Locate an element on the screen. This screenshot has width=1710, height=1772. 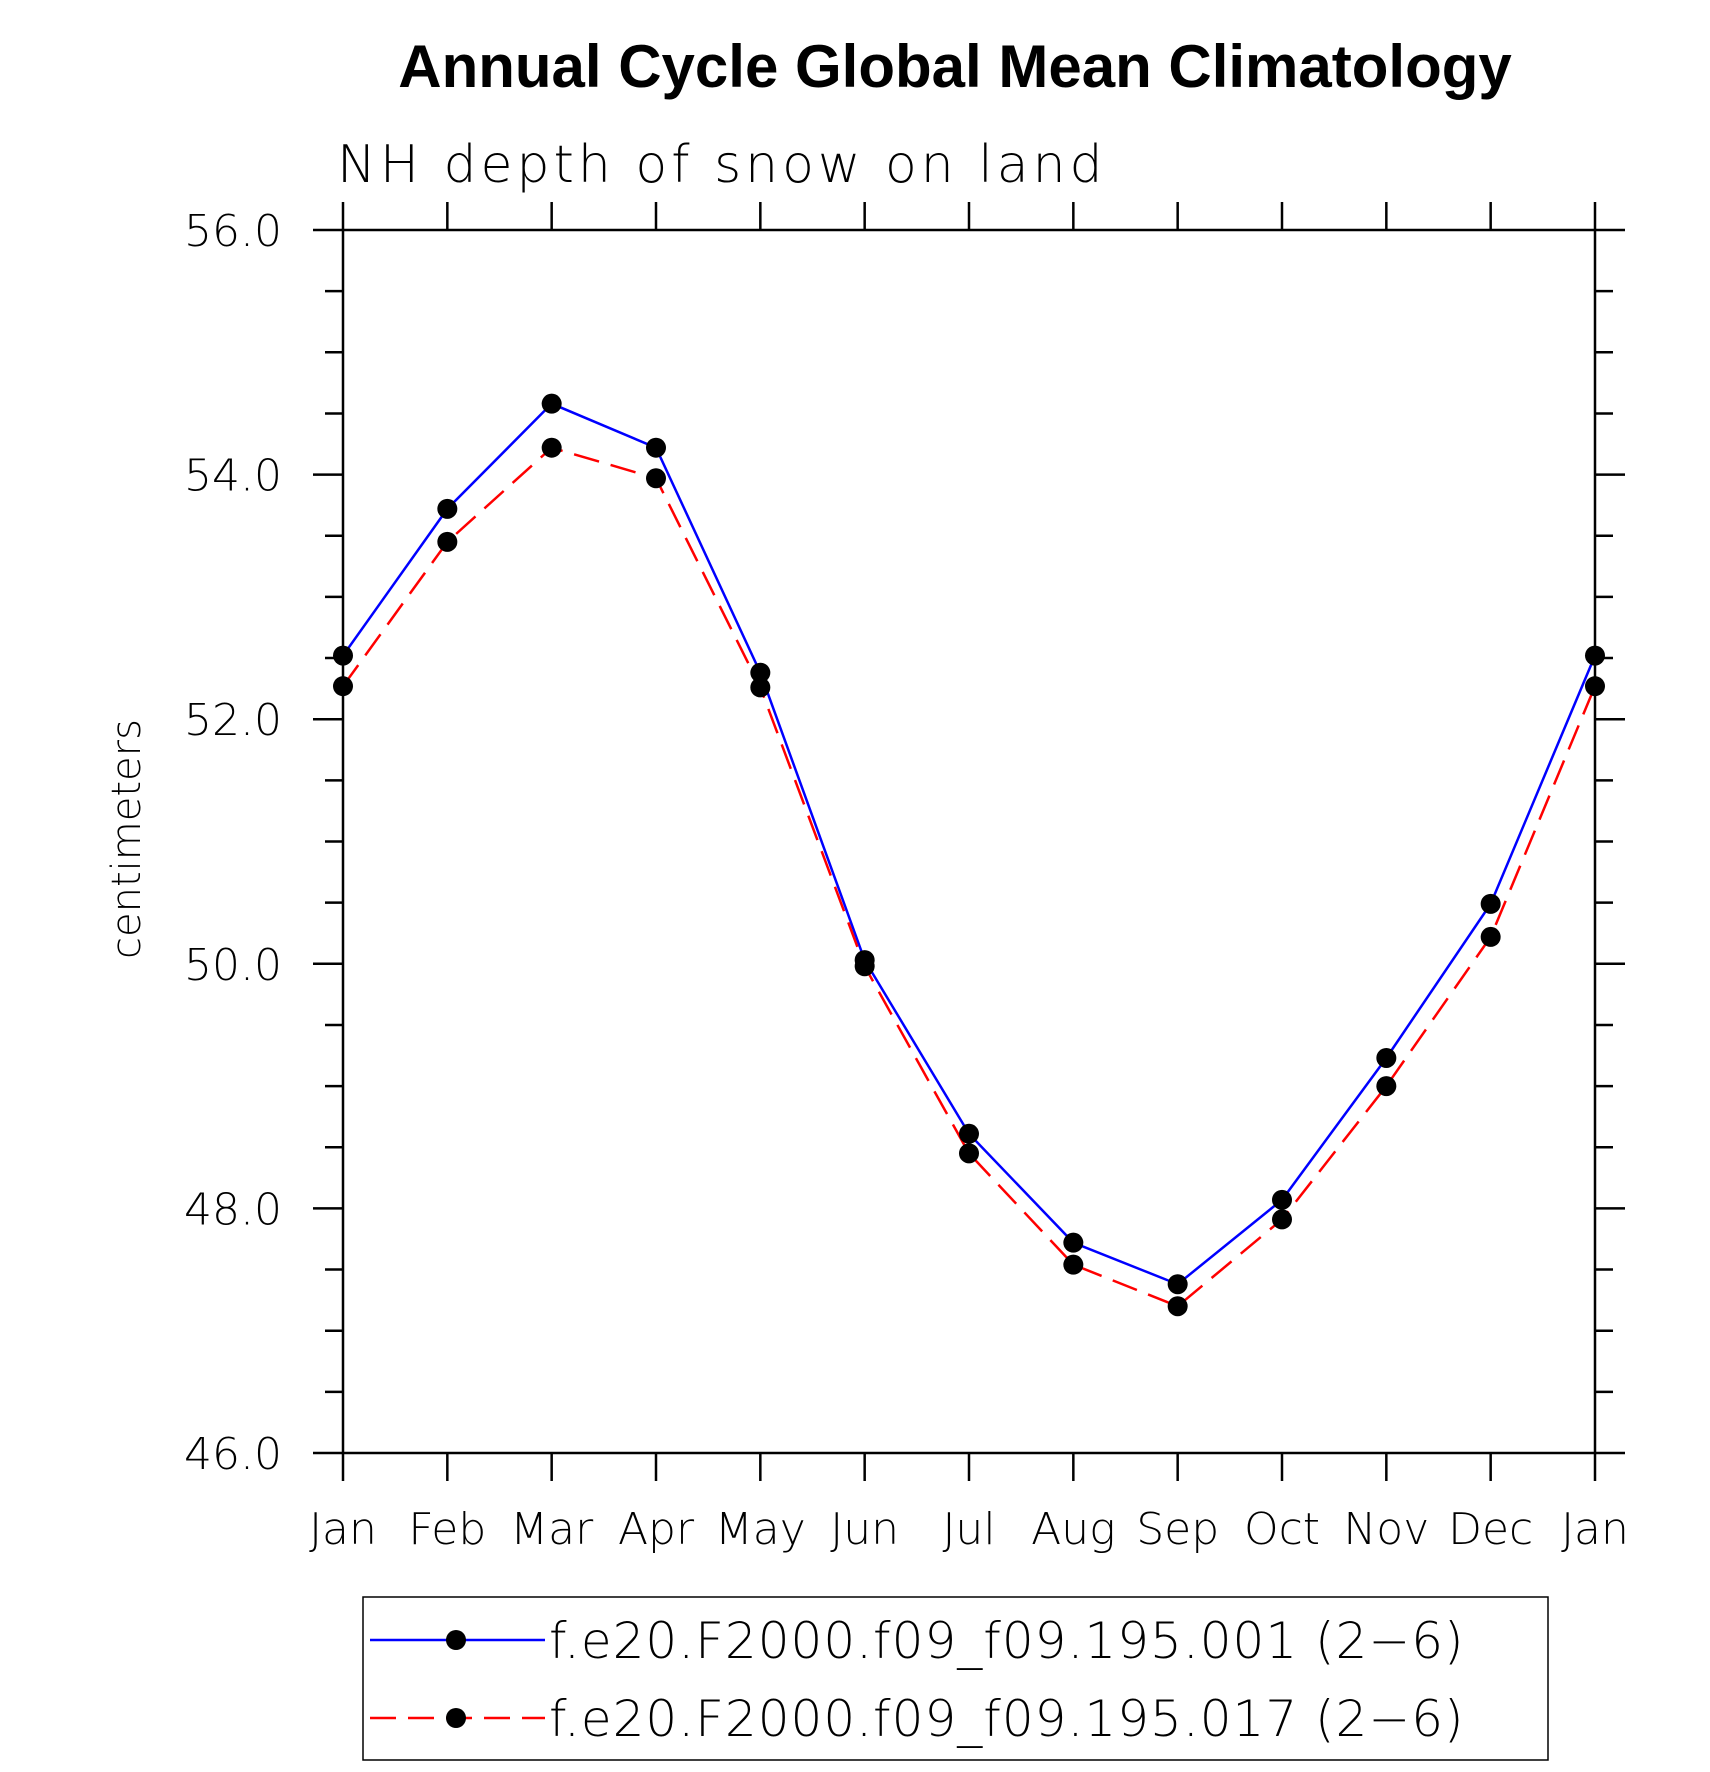
x-tick-label: Jun is located at coordinates (864, 1529).